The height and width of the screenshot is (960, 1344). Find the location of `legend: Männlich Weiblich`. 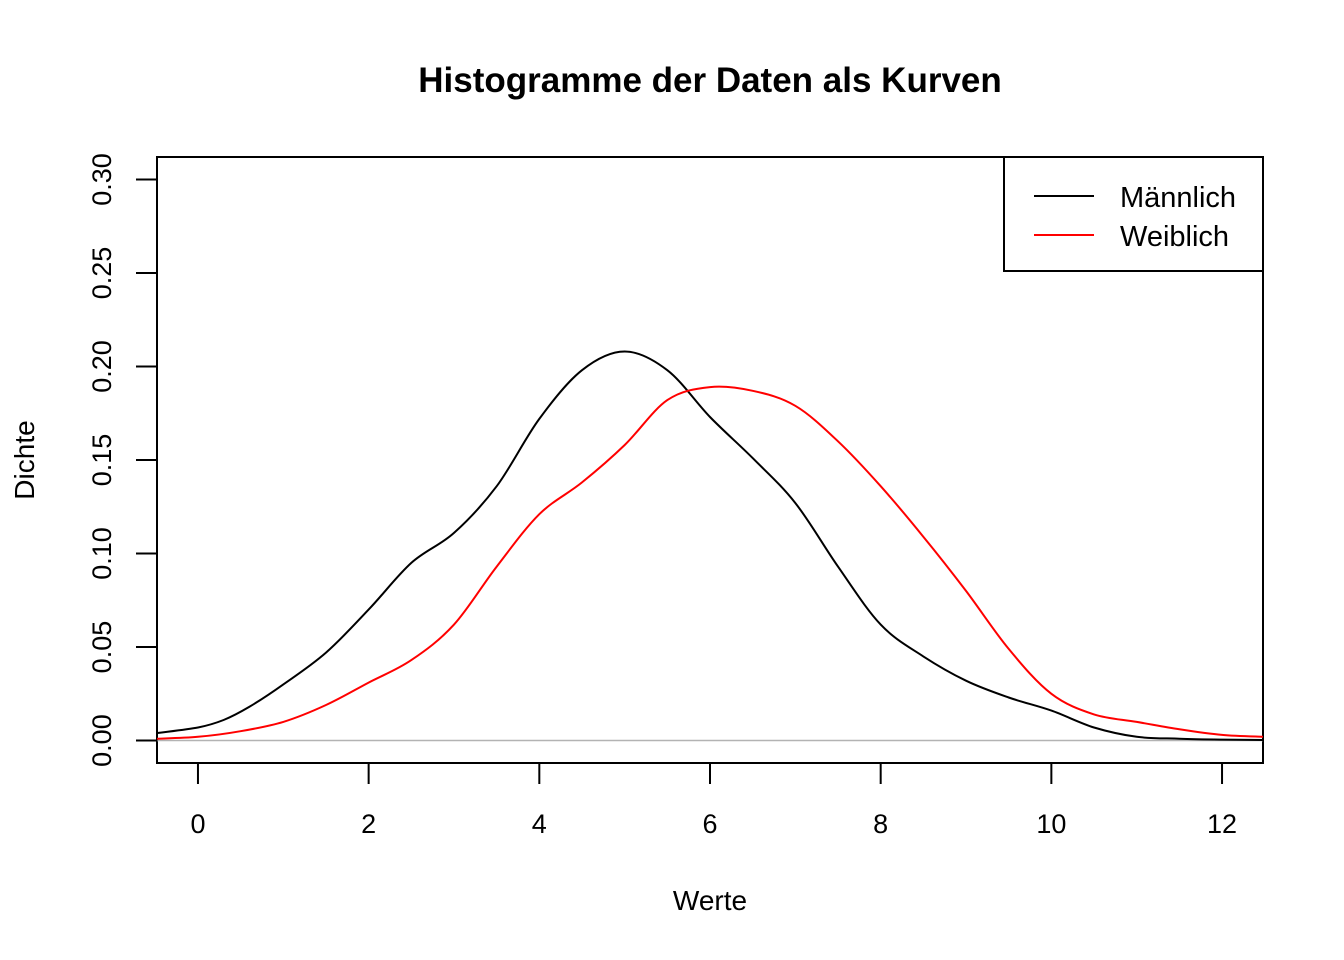

legend: Männlich Weiblich is located at coordinates (1133, 214).